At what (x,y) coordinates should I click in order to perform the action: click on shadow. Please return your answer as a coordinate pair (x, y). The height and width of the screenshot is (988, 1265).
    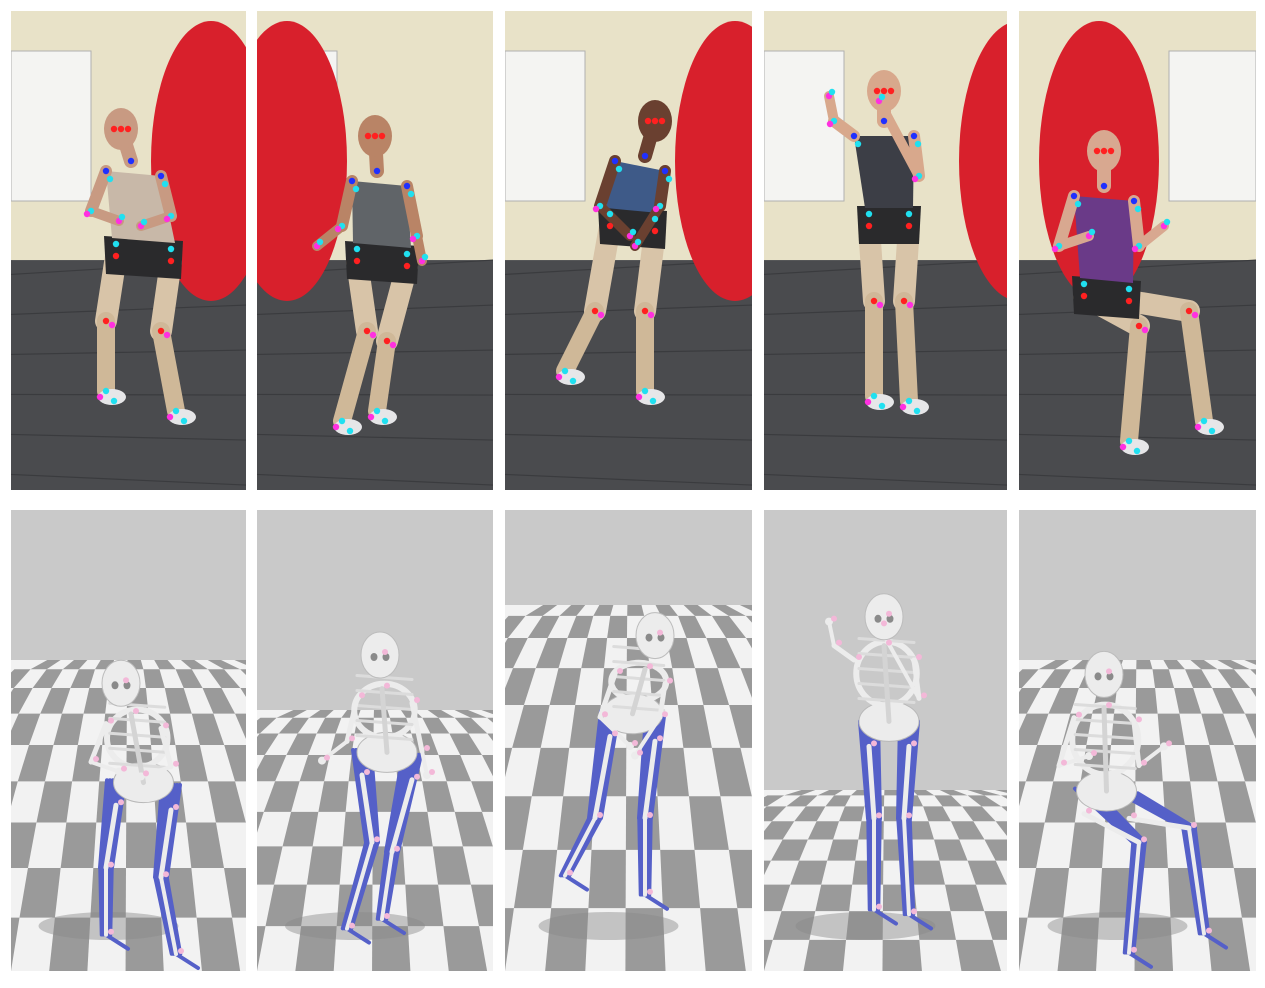
    Looking at the image, I should click on (608, 926).